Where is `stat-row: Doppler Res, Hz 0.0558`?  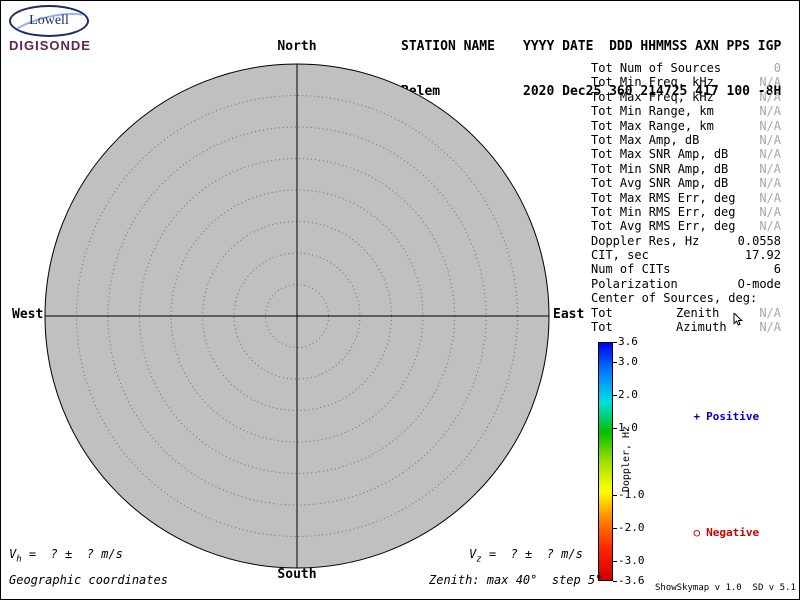
stat-row: Doppler Res, Hz 0.0558 is located at coordinates (686, 241).